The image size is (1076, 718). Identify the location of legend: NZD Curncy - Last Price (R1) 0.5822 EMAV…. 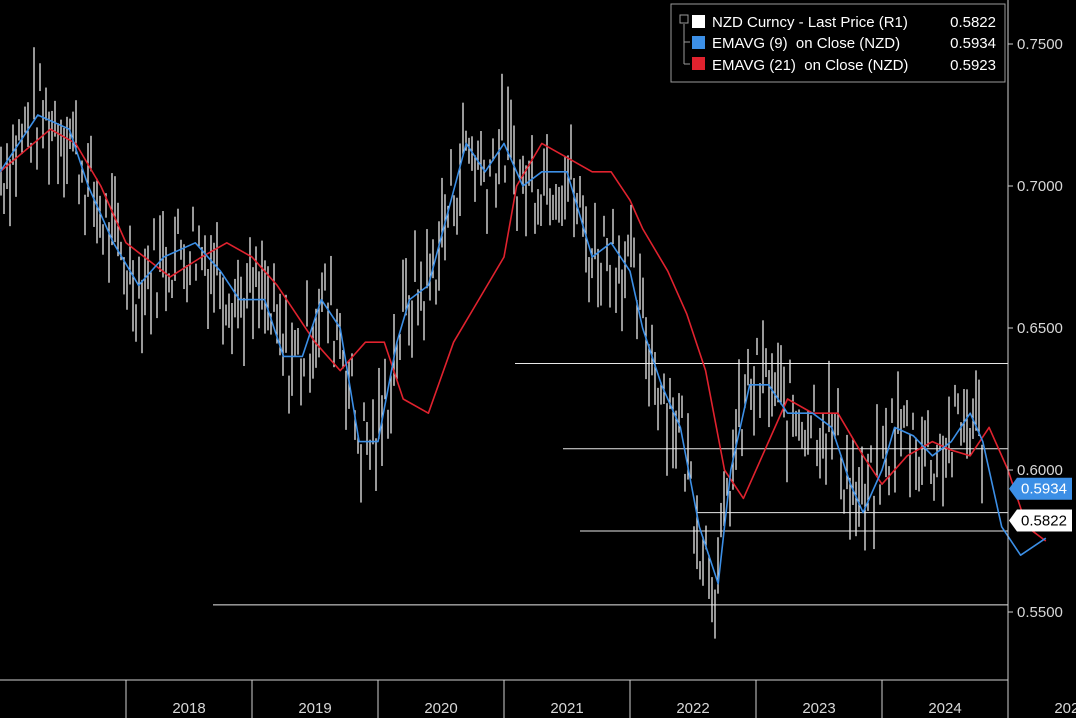
(838, 43).